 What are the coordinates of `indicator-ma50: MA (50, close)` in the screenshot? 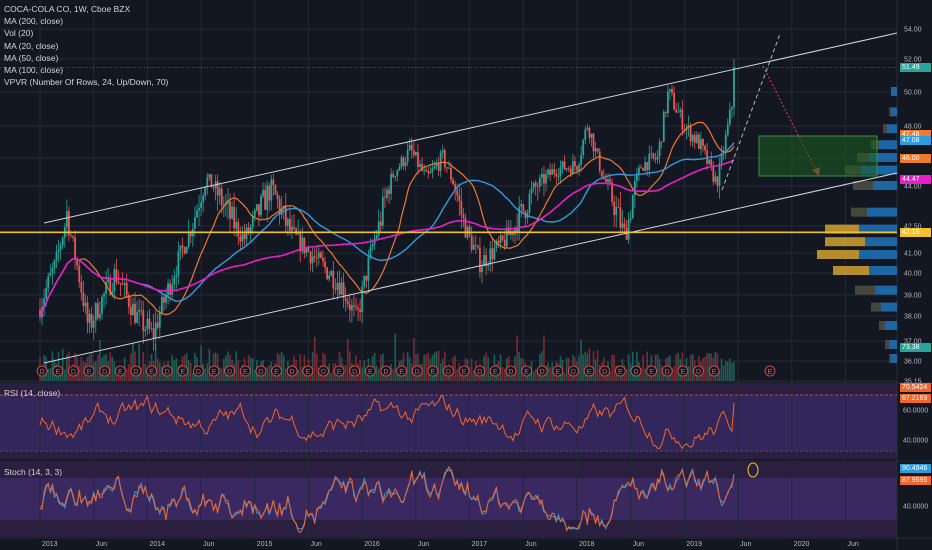 It's located at (31, 57).